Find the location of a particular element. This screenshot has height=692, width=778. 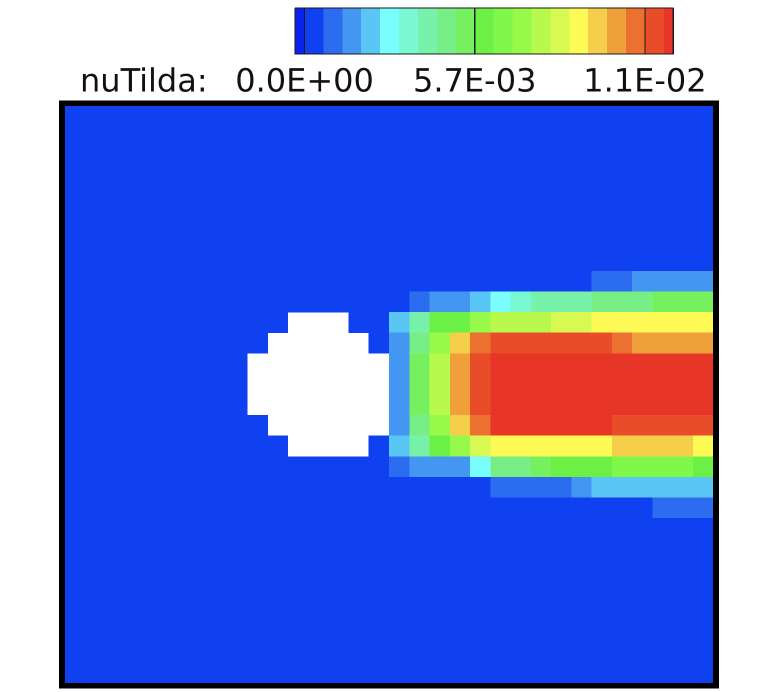

color-bar-label: 5.7E-03 is located at coordinates (474, 81).